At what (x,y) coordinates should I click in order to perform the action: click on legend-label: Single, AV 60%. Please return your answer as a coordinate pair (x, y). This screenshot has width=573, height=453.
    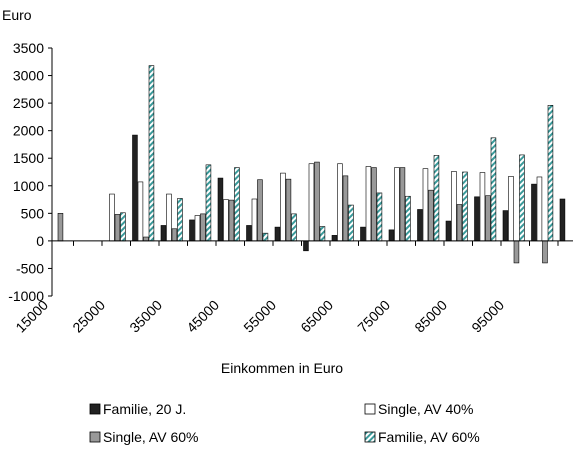
    Looking at the image, I should click on (150, 437).